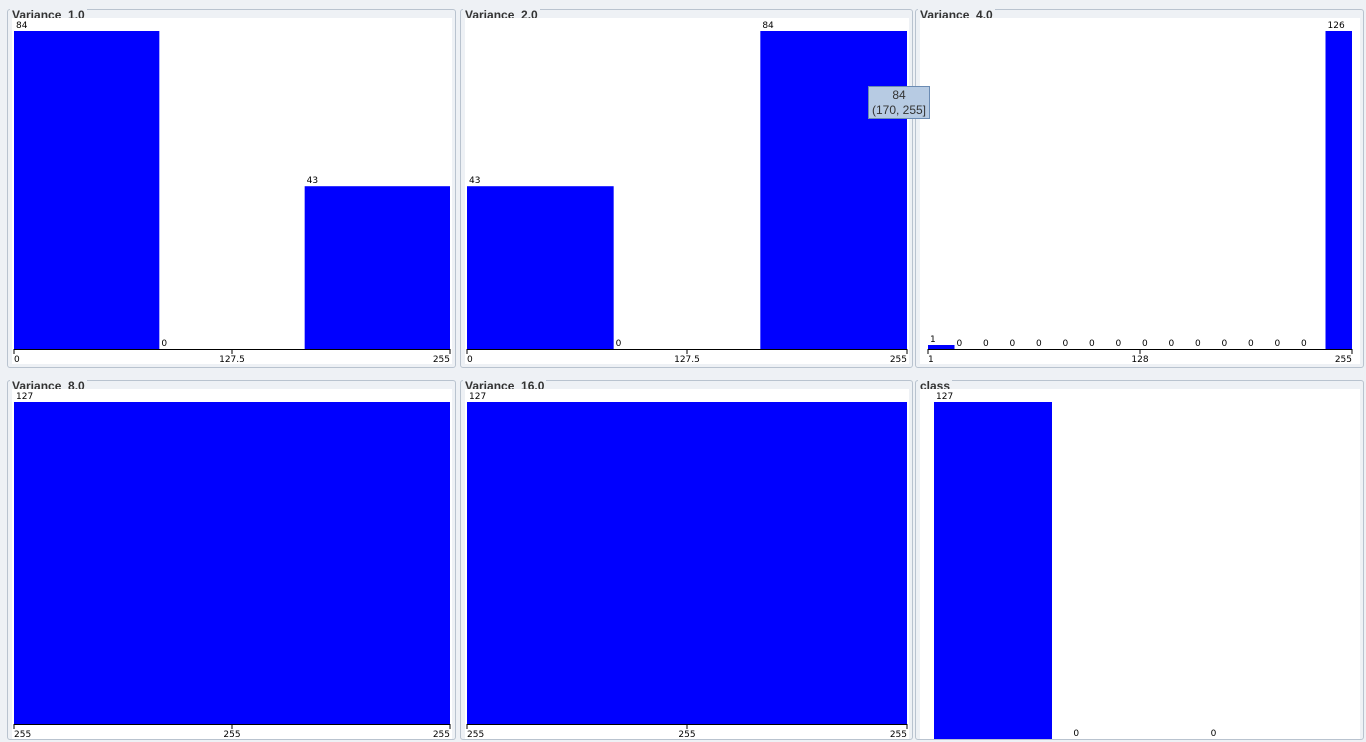 Image resolution: width=1366 pixels, height=742 pixels. Describe the element at coordinates (933, 340) in the screenshot. I see `bar-count-label: 1` at that location.